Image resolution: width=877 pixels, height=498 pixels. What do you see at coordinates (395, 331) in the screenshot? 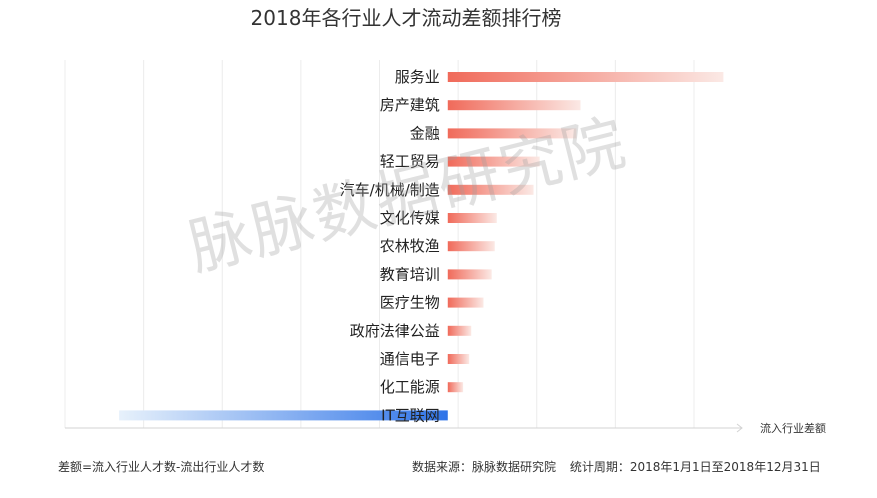
I see `category-label: 政府法律公益` at bounding box center [395, 331].